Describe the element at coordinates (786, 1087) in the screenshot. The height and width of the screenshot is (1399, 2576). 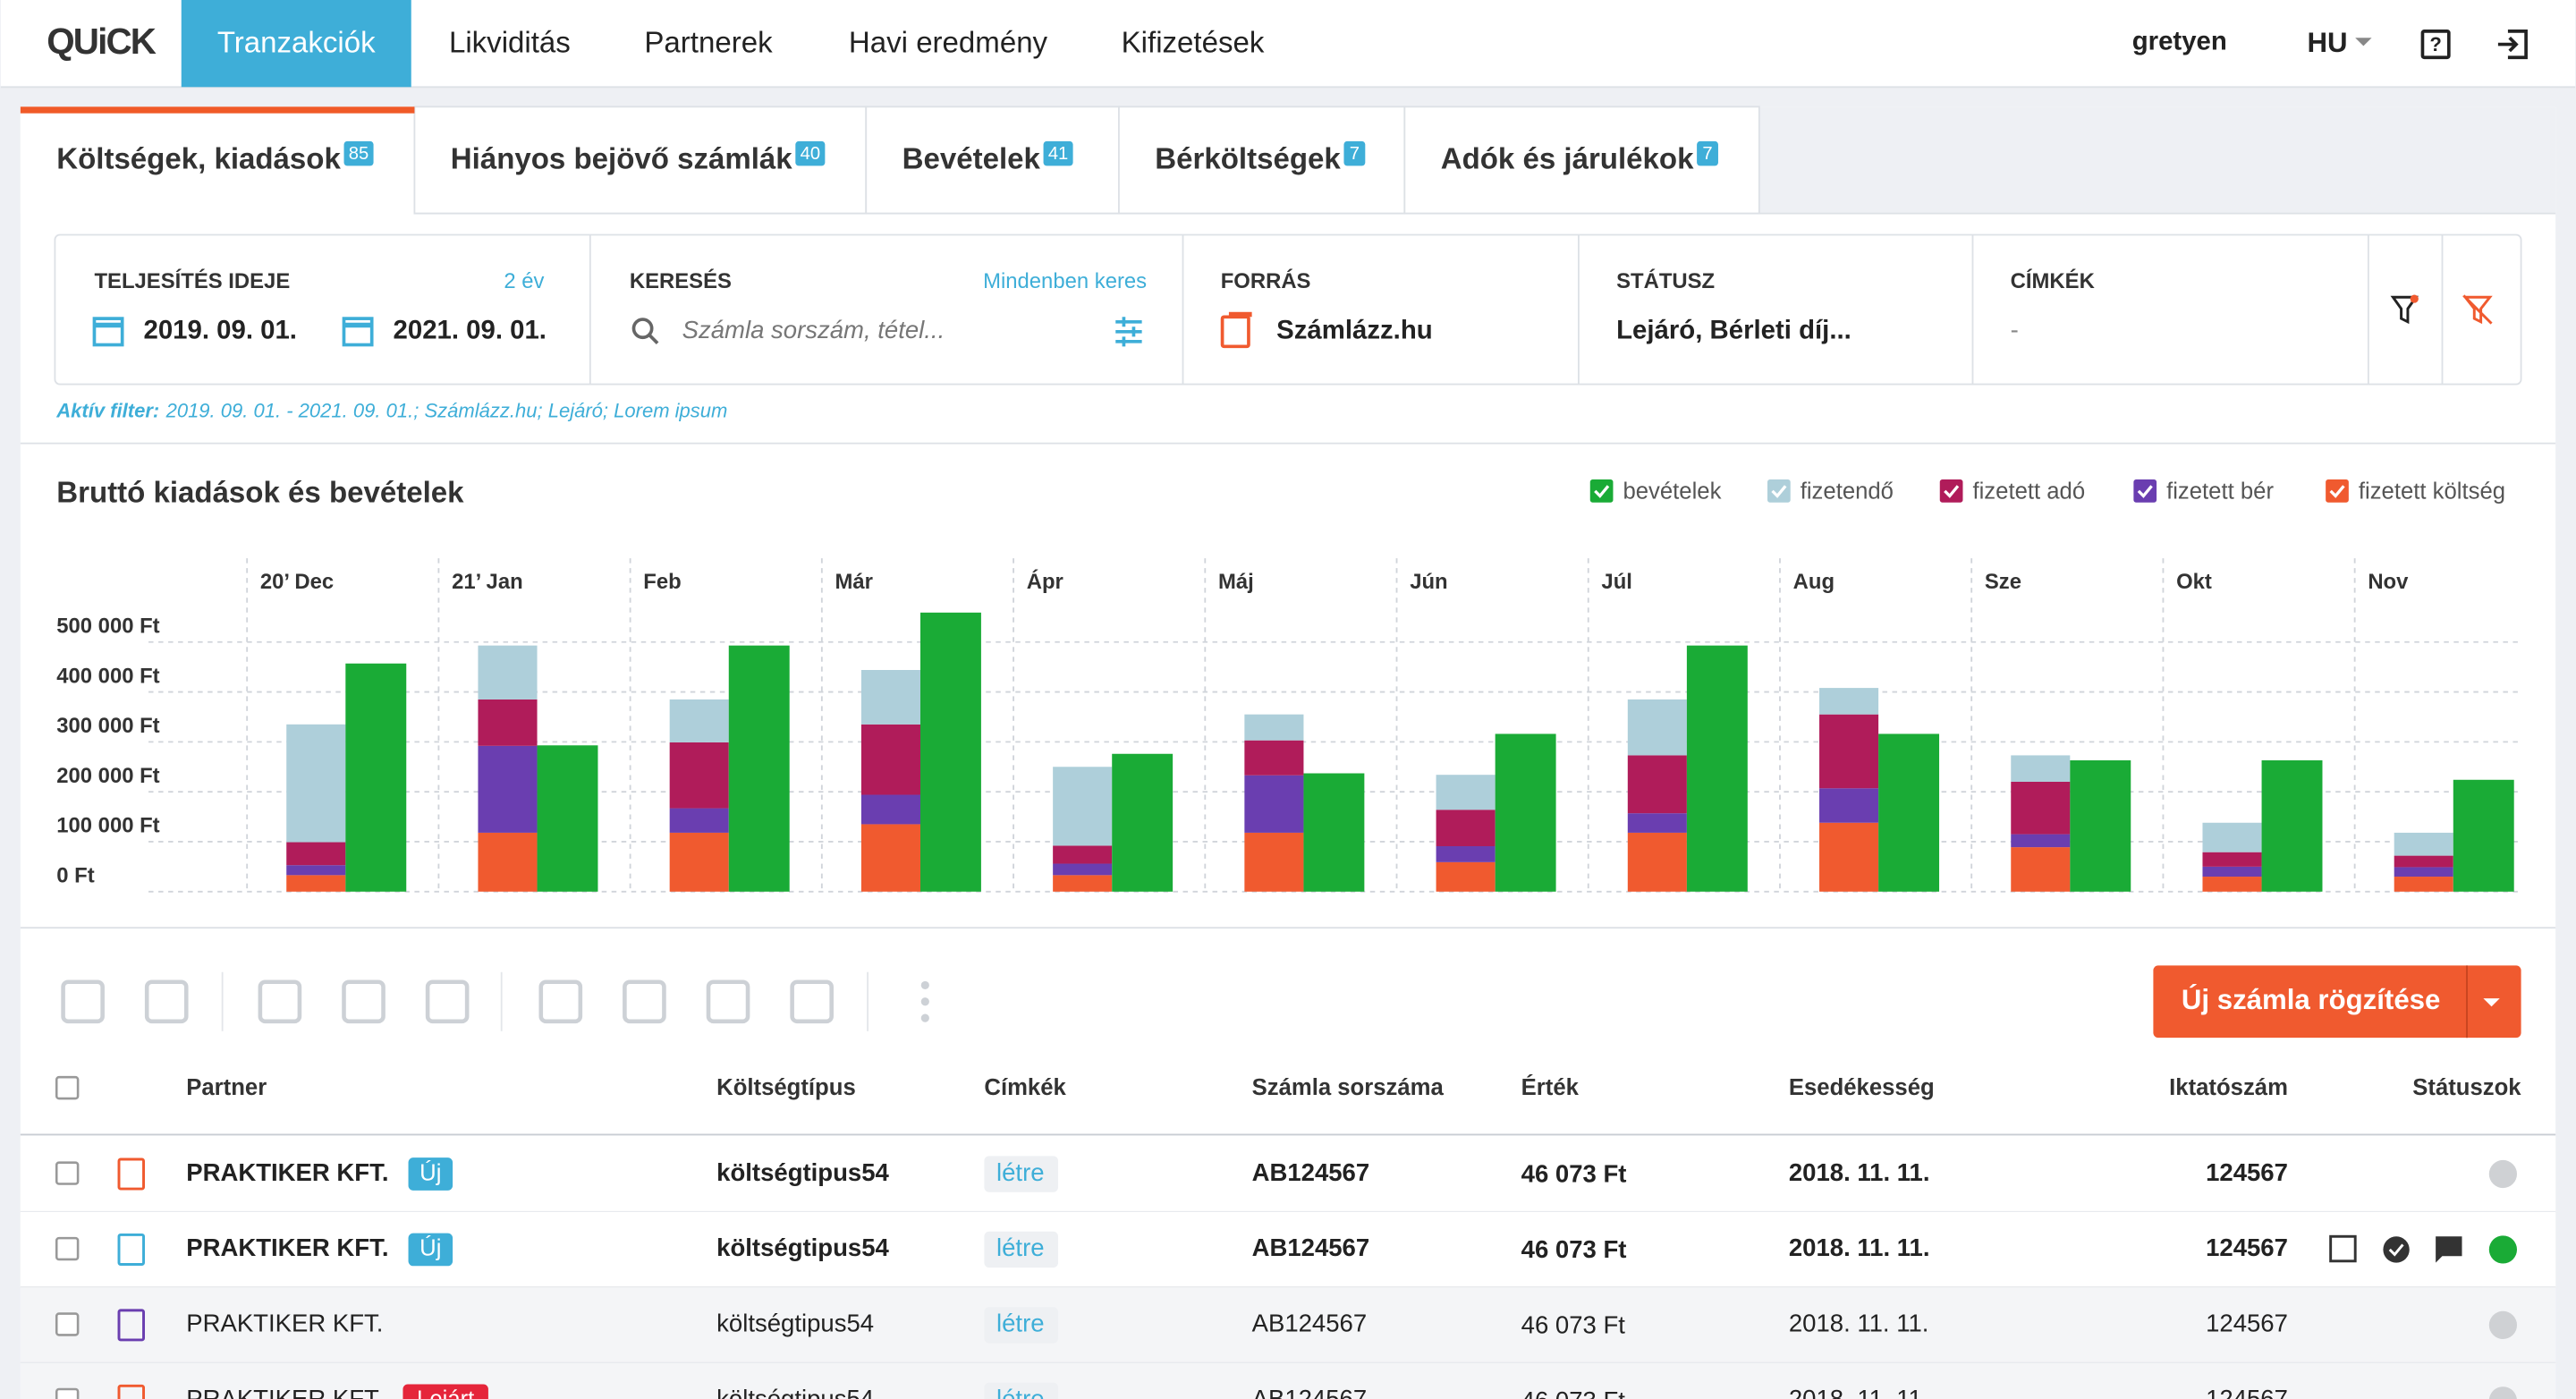
I see `column-header: Költségtípus` at that location.